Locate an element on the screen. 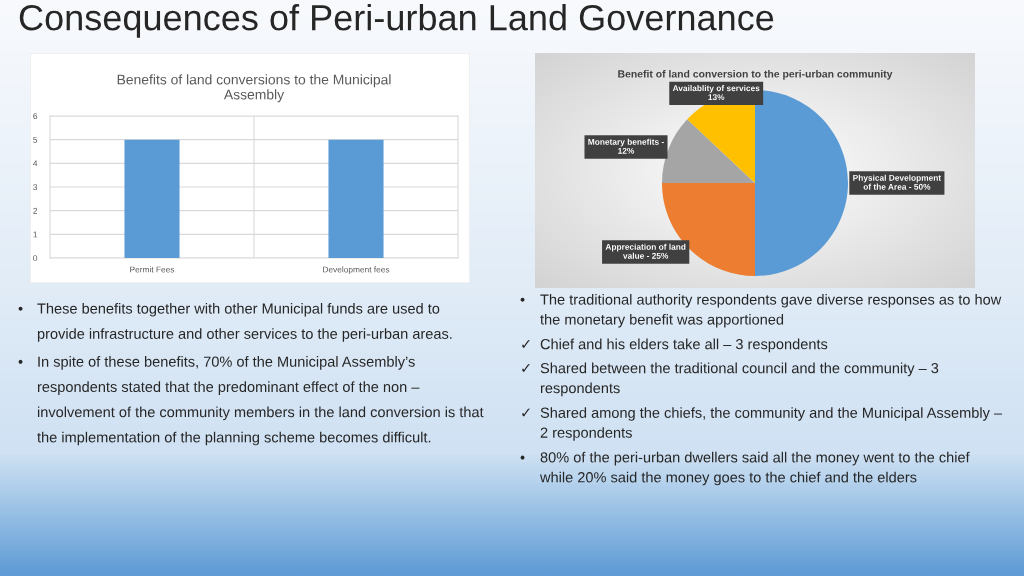  x-tick-label: Permit Fees is located at coordinates (152, 269).